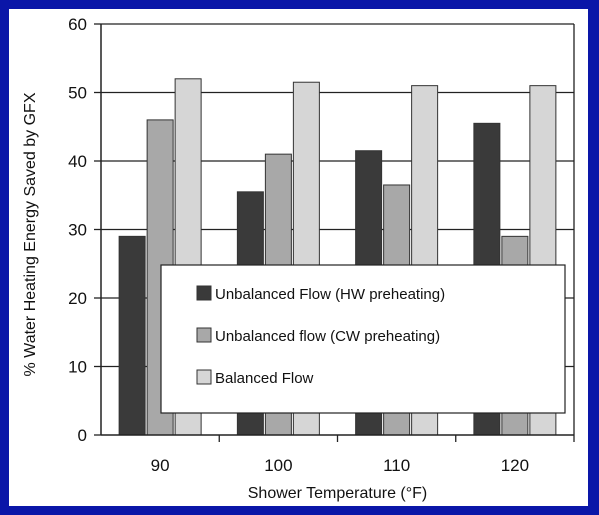  What do you see at coordinates (278, 465) in the screenshot?
I see `x-tick-label: 100` at bounding box center [278, 465].